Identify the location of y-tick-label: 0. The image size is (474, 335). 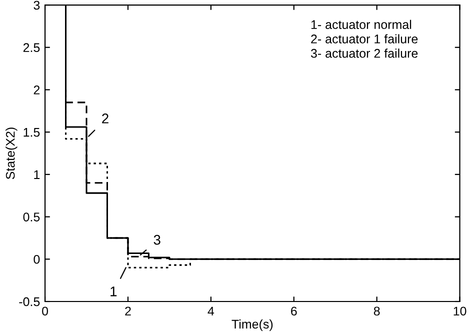
(37, 259).